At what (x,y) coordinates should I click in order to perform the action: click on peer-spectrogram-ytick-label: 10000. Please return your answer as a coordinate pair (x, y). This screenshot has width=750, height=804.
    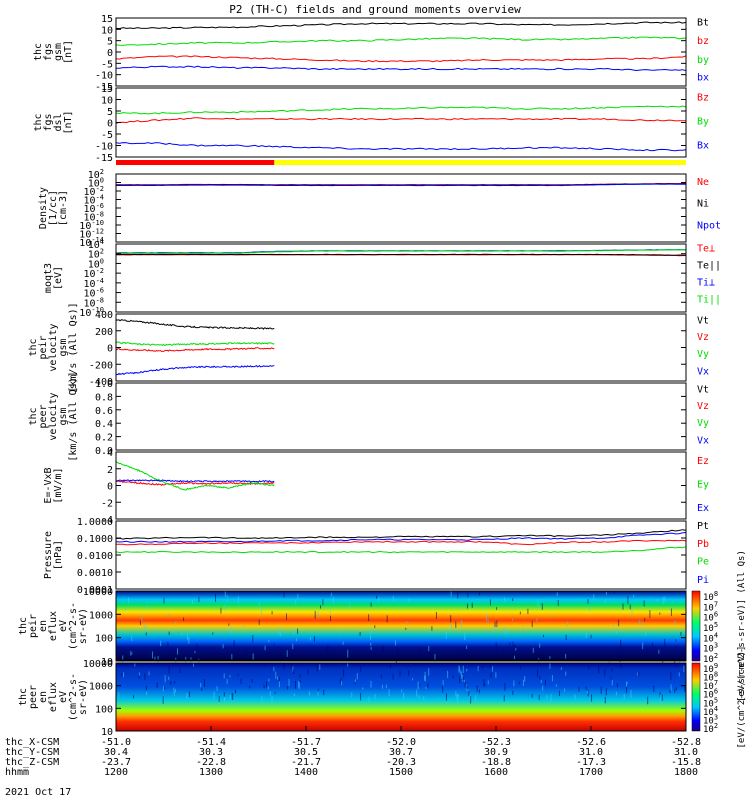
    Looking at the image, I should click on (98, 664).